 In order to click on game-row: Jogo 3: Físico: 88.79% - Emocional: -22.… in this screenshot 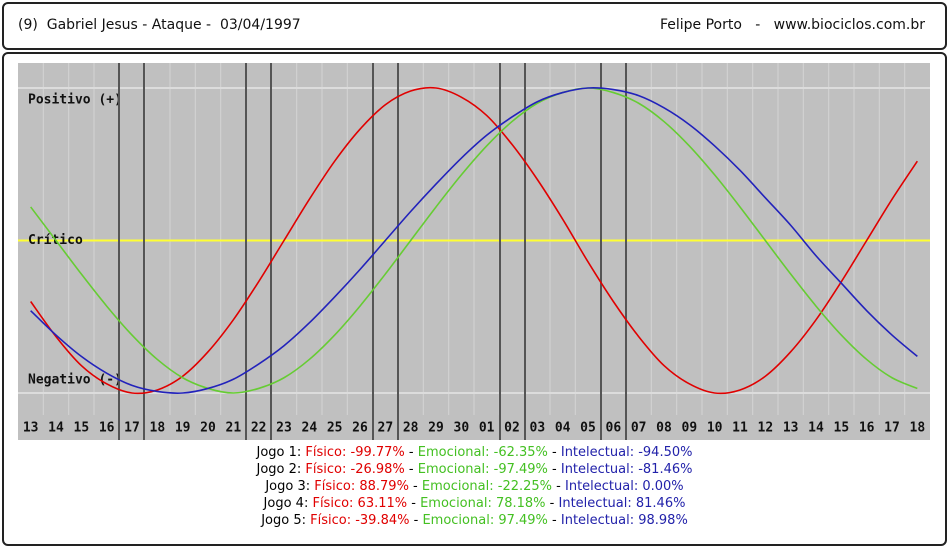, I will do `click(474, 486)`.